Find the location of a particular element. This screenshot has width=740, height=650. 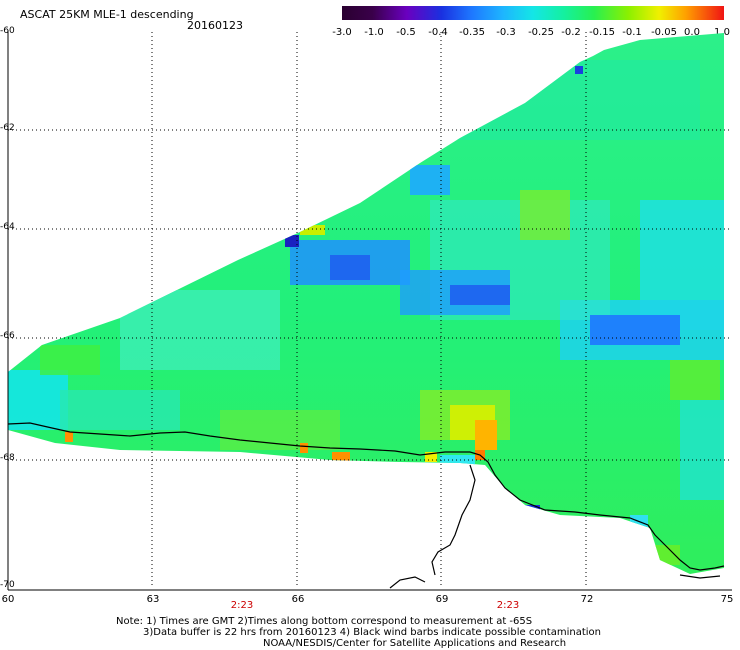

colorbar-label: -0.5 is located at coordinates (406, 32).